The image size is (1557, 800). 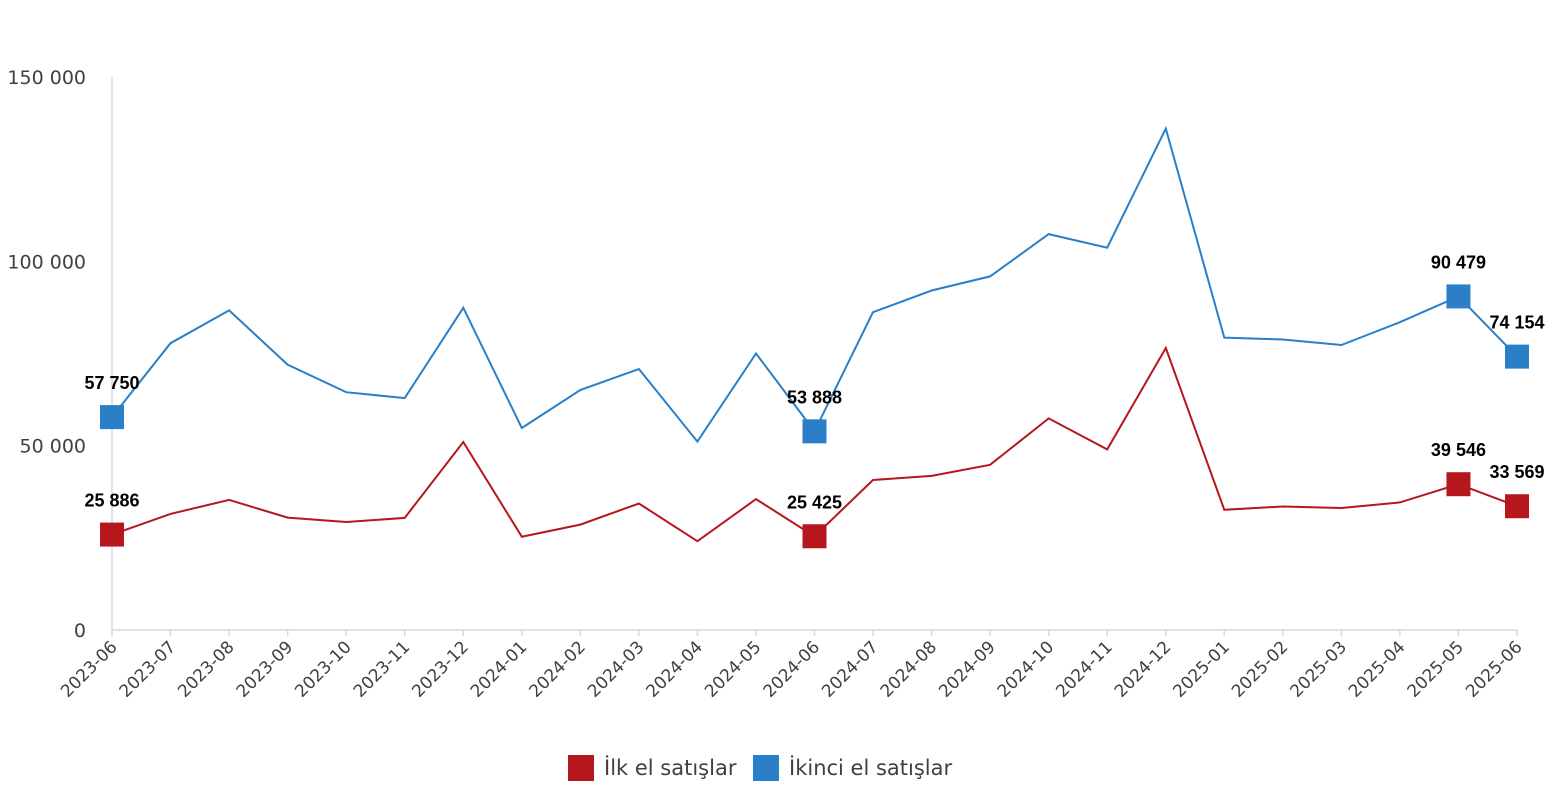 What do you see at coordinates (1201, 669) in the screenshot?
I see `x-tick-label: 2025-01` at bounding box center [1201, 669].